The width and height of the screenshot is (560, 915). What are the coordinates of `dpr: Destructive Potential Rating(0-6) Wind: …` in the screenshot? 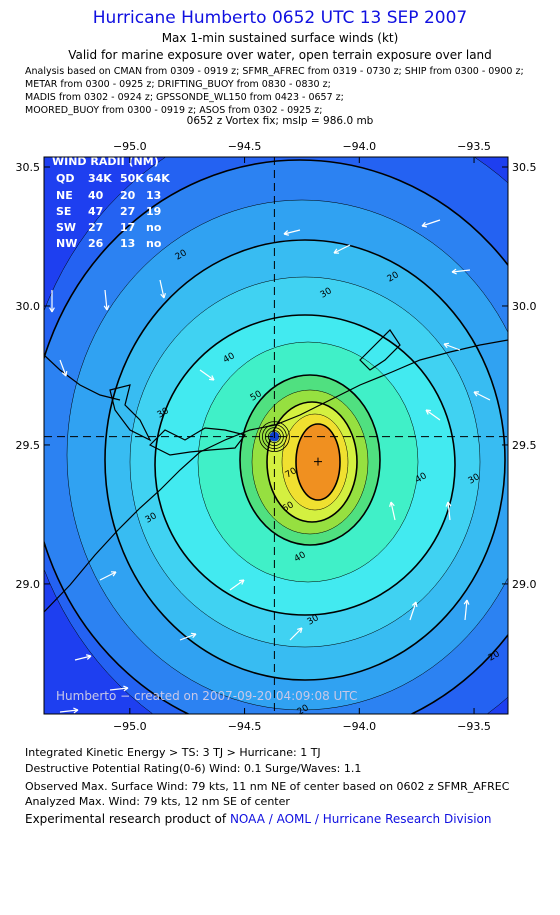 It's located at (193, 768).